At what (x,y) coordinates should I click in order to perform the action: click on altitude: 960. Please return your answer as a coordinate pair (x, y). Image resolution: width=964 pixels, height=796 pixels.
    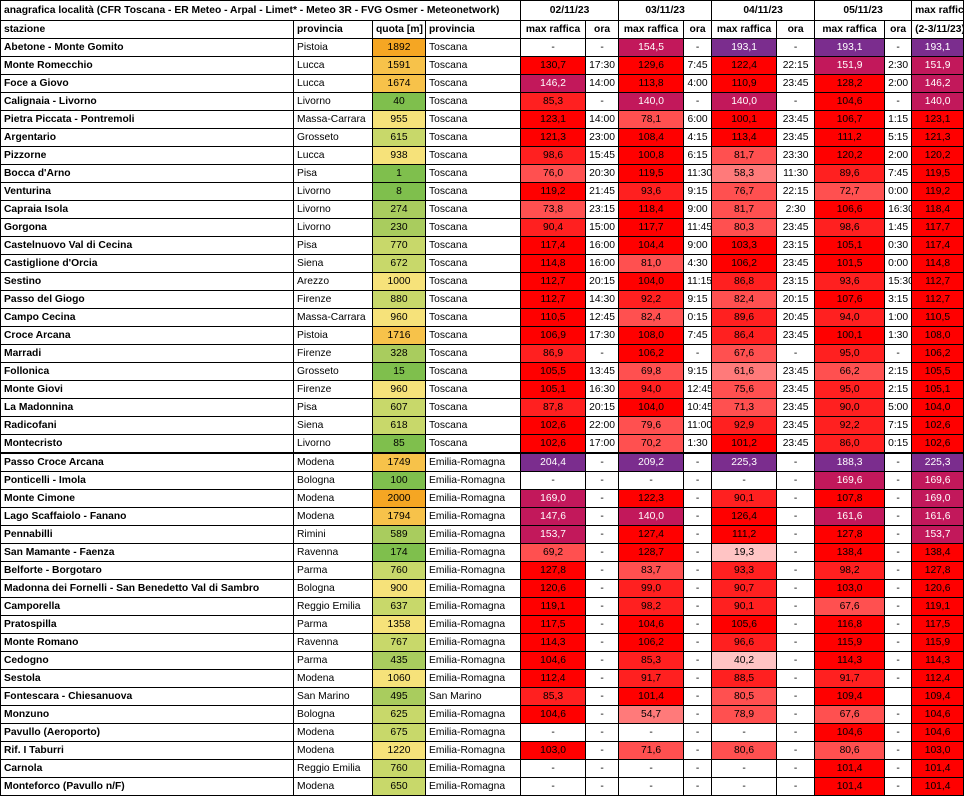
    Looking at the image, I should click on (399, 389).